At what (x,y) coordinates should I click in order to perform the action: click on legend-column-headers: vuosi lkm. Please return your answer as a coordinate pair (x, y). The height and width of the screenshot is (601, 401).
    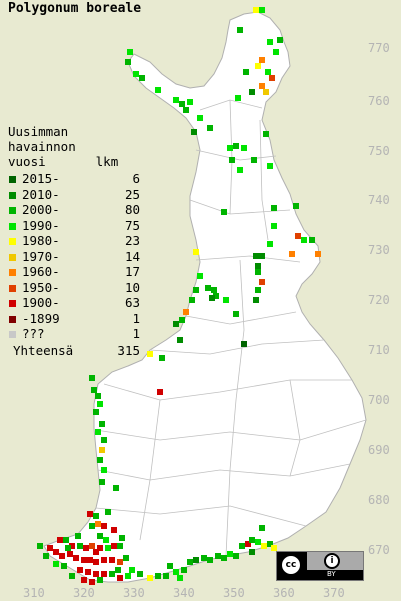
    Looking at the image, I should click on (74, 161).